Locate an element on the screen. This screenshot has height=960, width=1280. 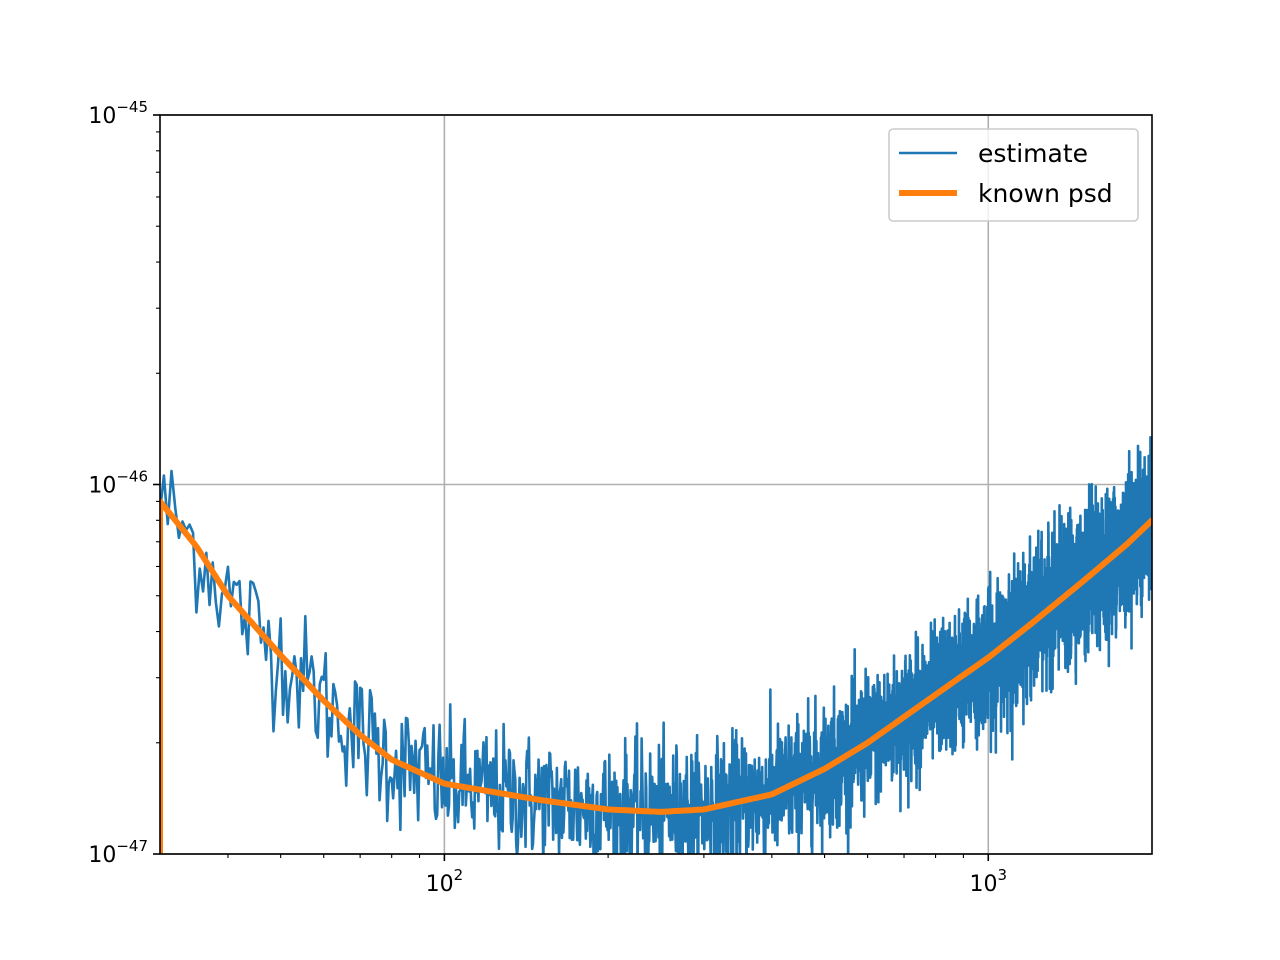
y-tick-label: 10−46 is located at coordinates (118, 483).